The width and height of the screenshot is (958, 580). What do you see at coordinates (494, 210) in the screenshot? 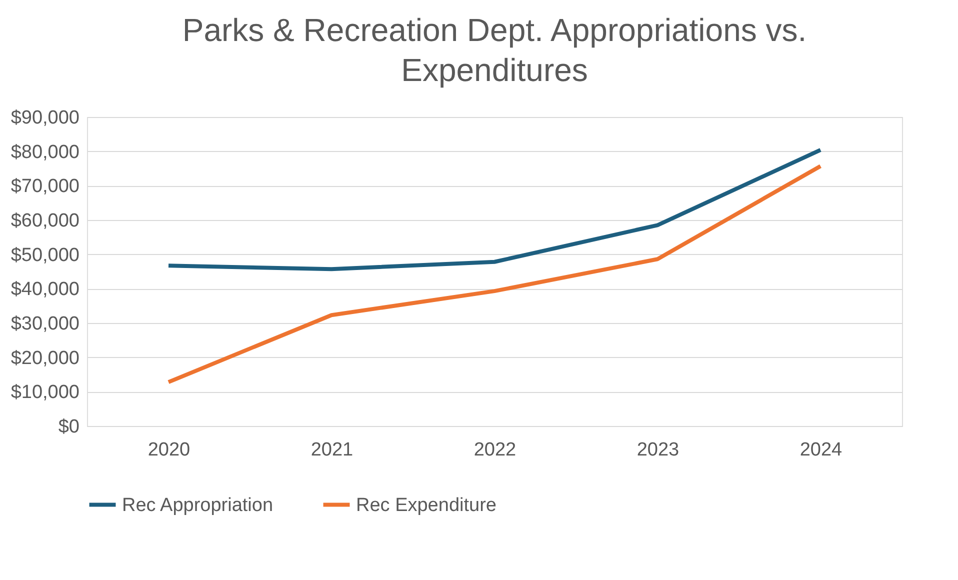
I see `line-series` at bounding box center [494, 210].